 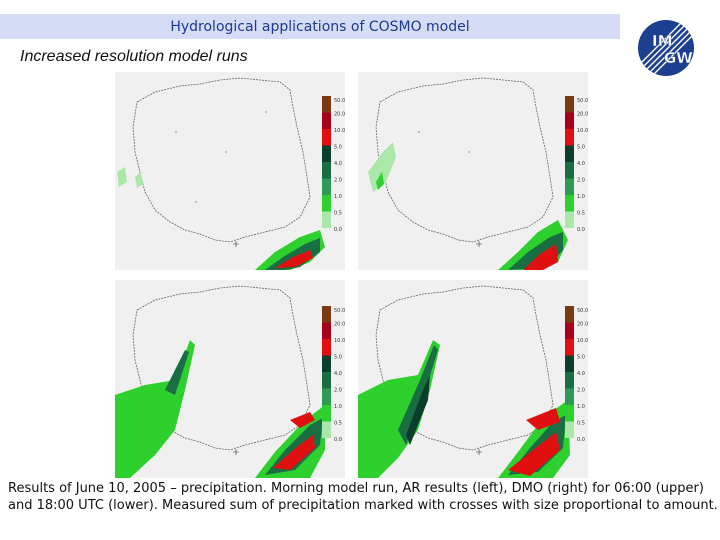 I want to click on legend-upper-left: 50.0 20.0 10.0 5.0 4.0 2.0 1.0 0.5 0.0, so click(x=333, y=164).